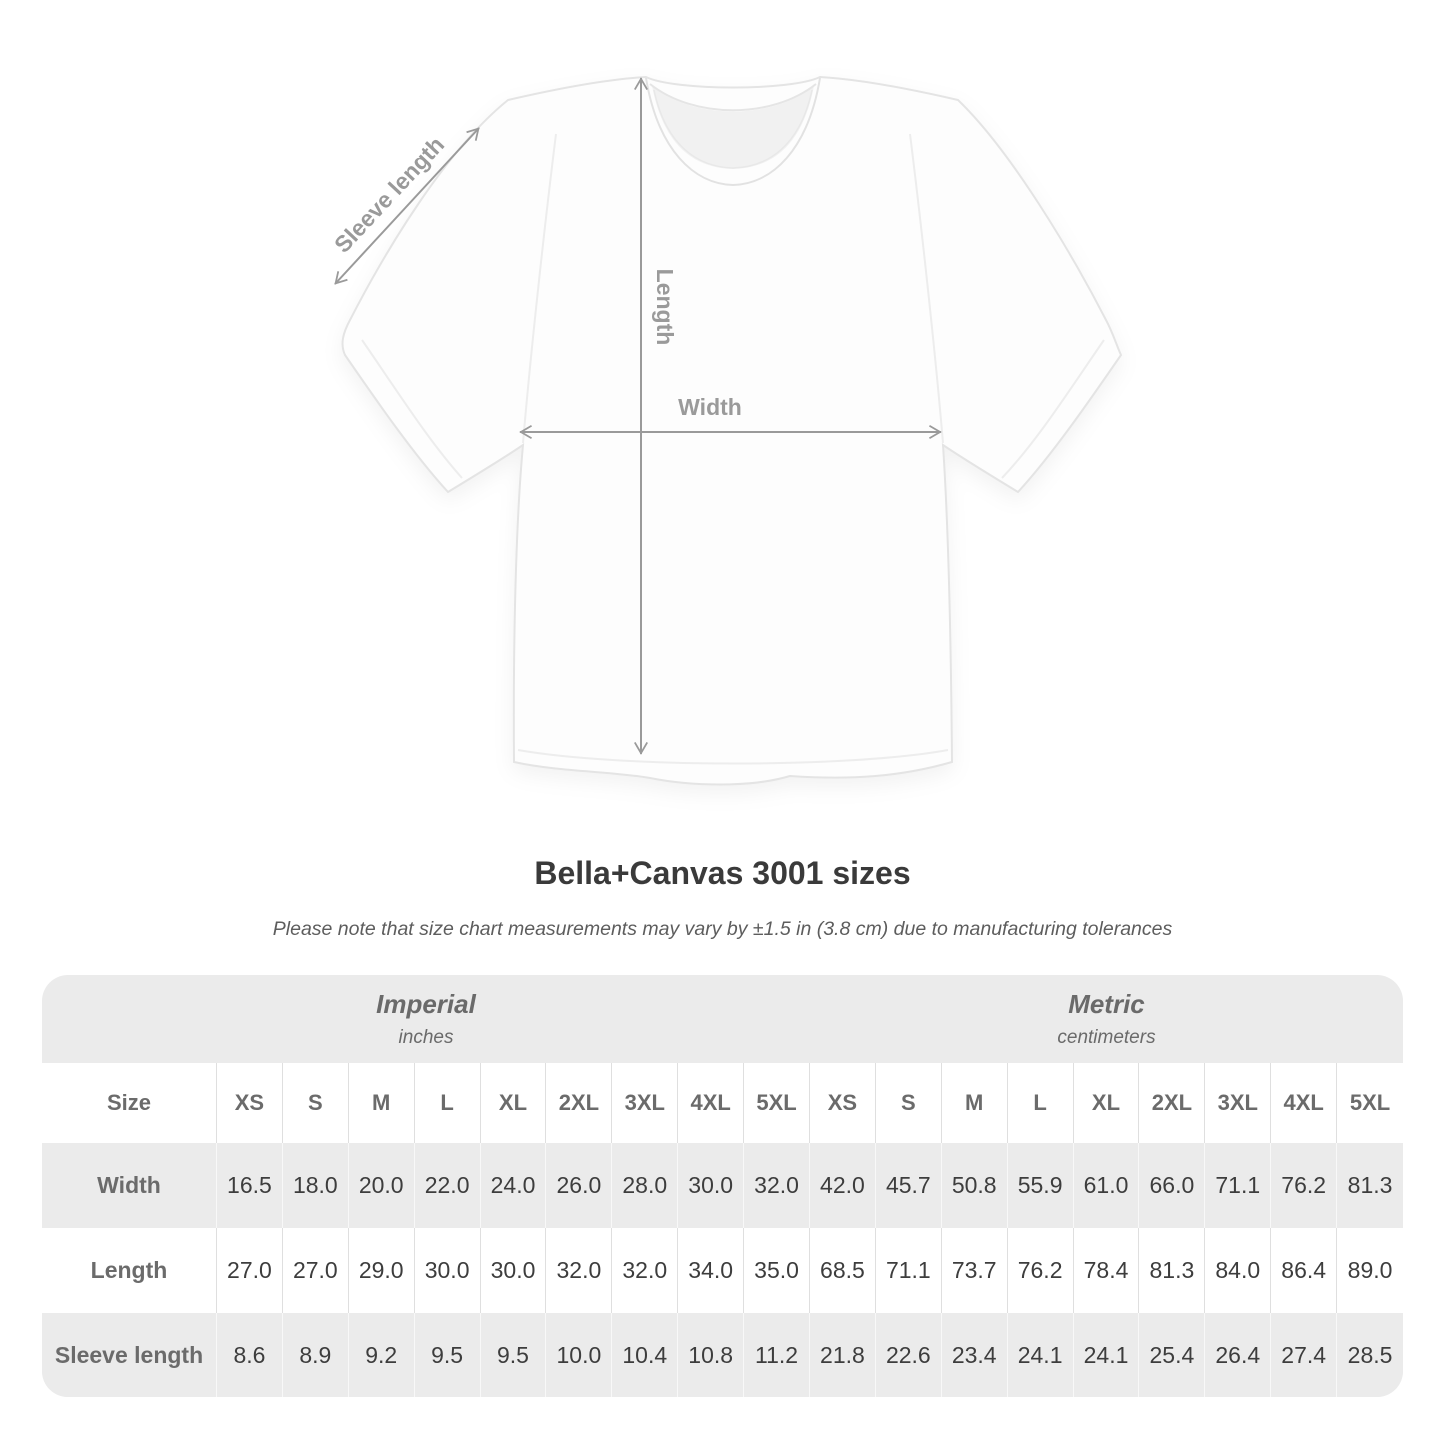 The image size is (1445, 1445). I want to click on value-cell: 10.8, so click(711, 1355).